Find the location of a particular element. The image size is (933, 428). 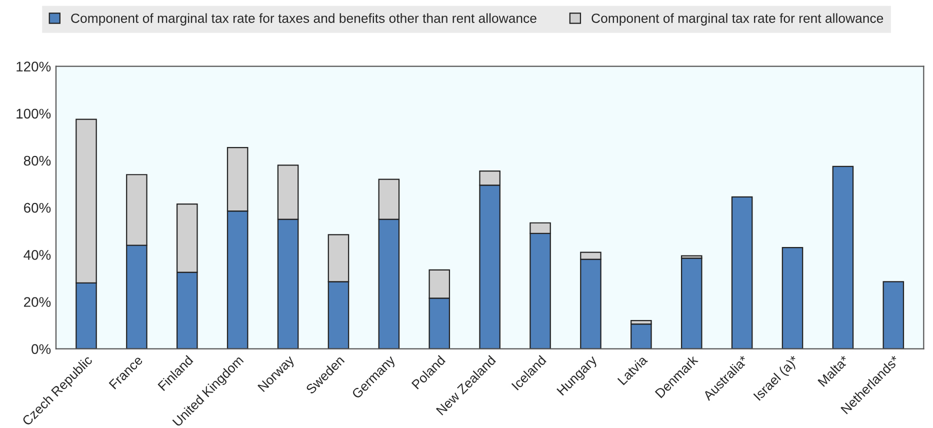

y-tick-label: 120% is located at coordinates (33, 67).